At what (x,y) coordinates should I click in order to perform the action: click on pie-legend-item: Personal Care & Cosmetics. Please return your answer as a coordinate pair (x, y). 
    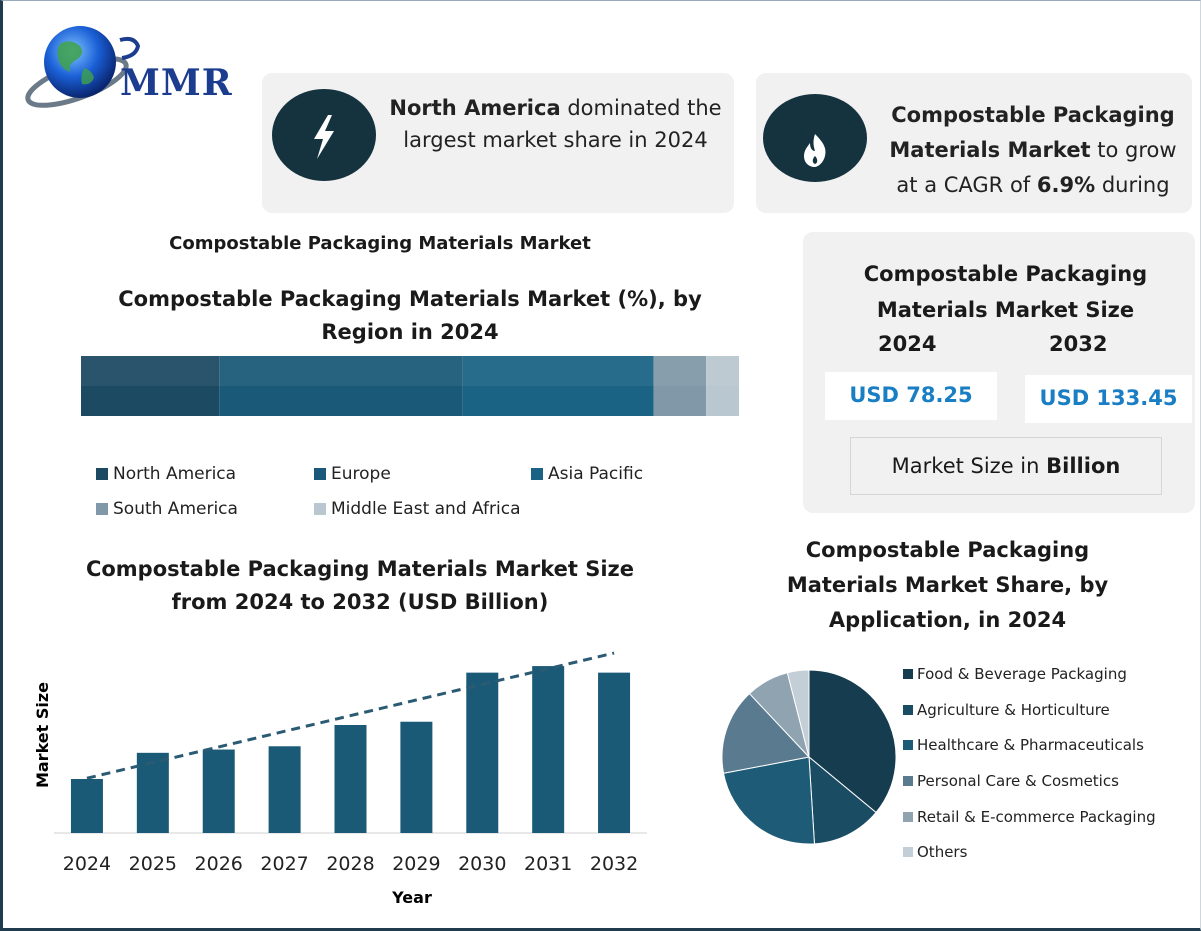
    Looking at the image, I should click on (1029, 789).